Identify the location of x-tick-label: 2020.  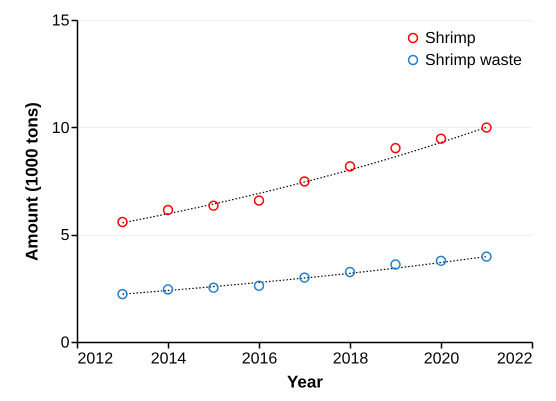
(442, 359).